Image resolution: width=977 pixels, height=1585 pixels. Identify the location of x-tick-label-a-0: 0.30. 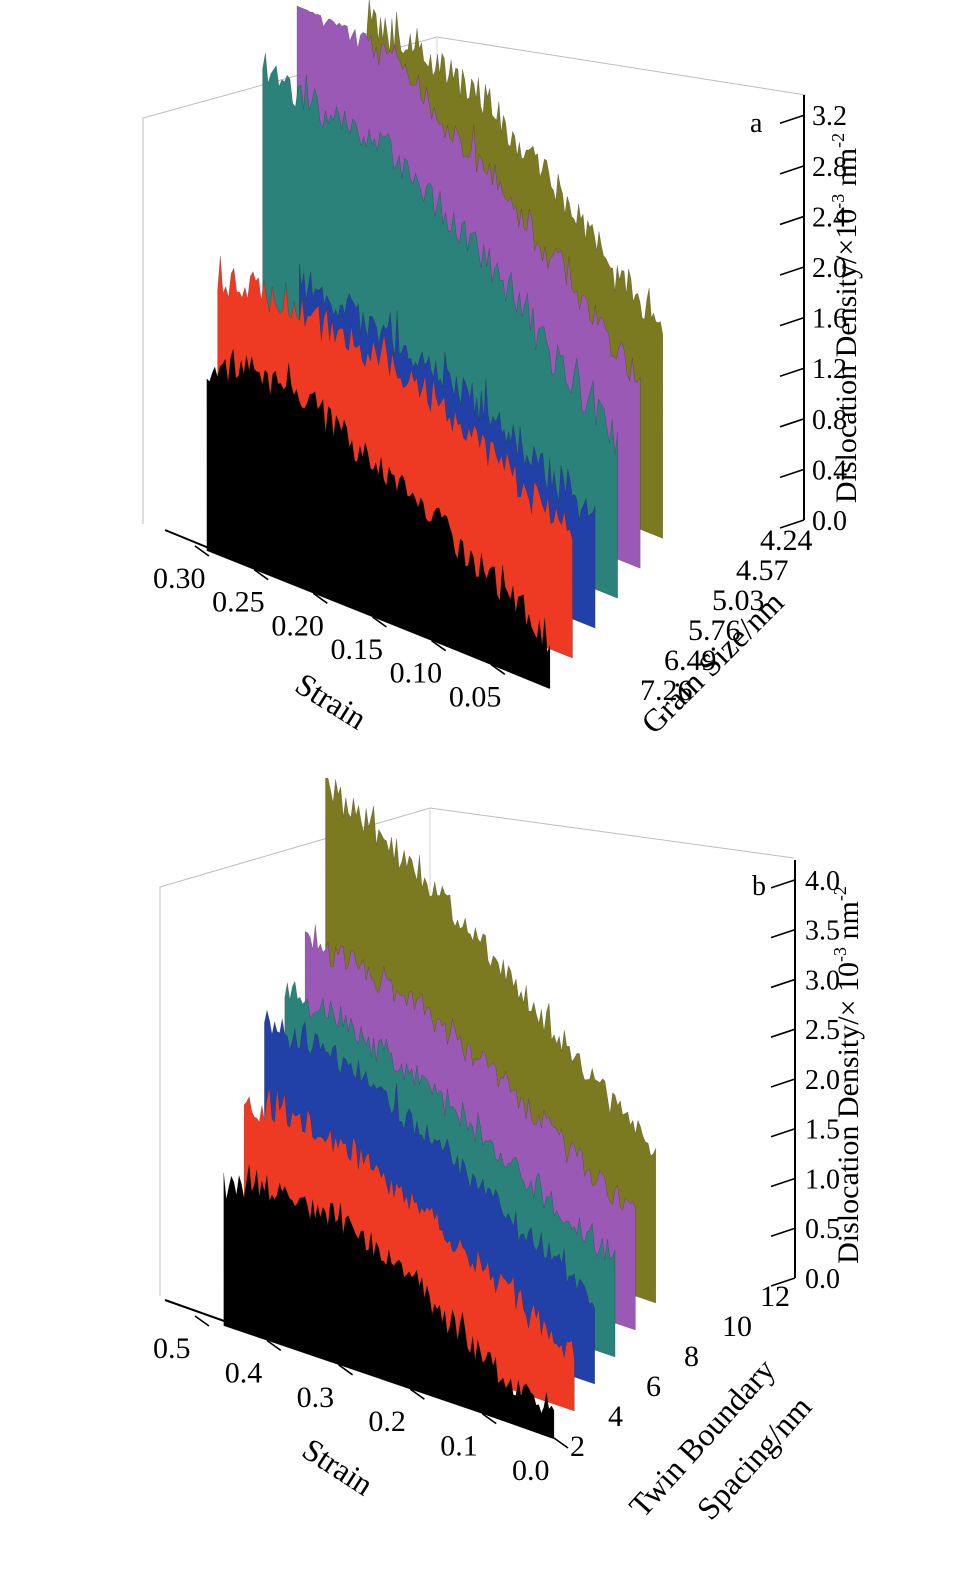
(179, 578).